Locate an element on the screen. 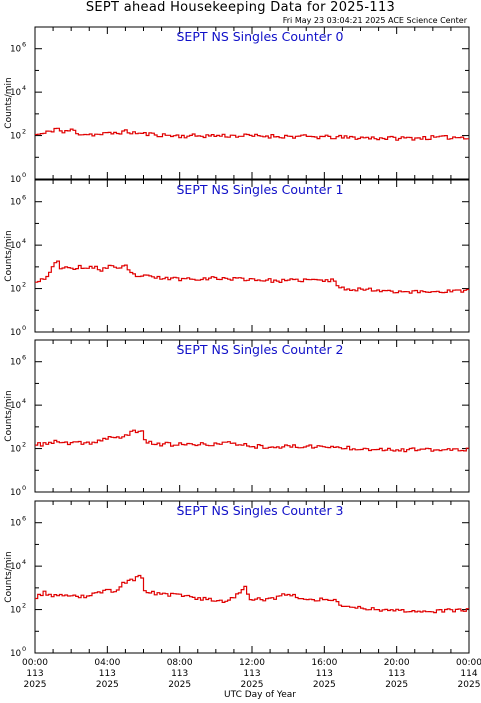  panel-1-series-line is located at coordinates (252, 277).